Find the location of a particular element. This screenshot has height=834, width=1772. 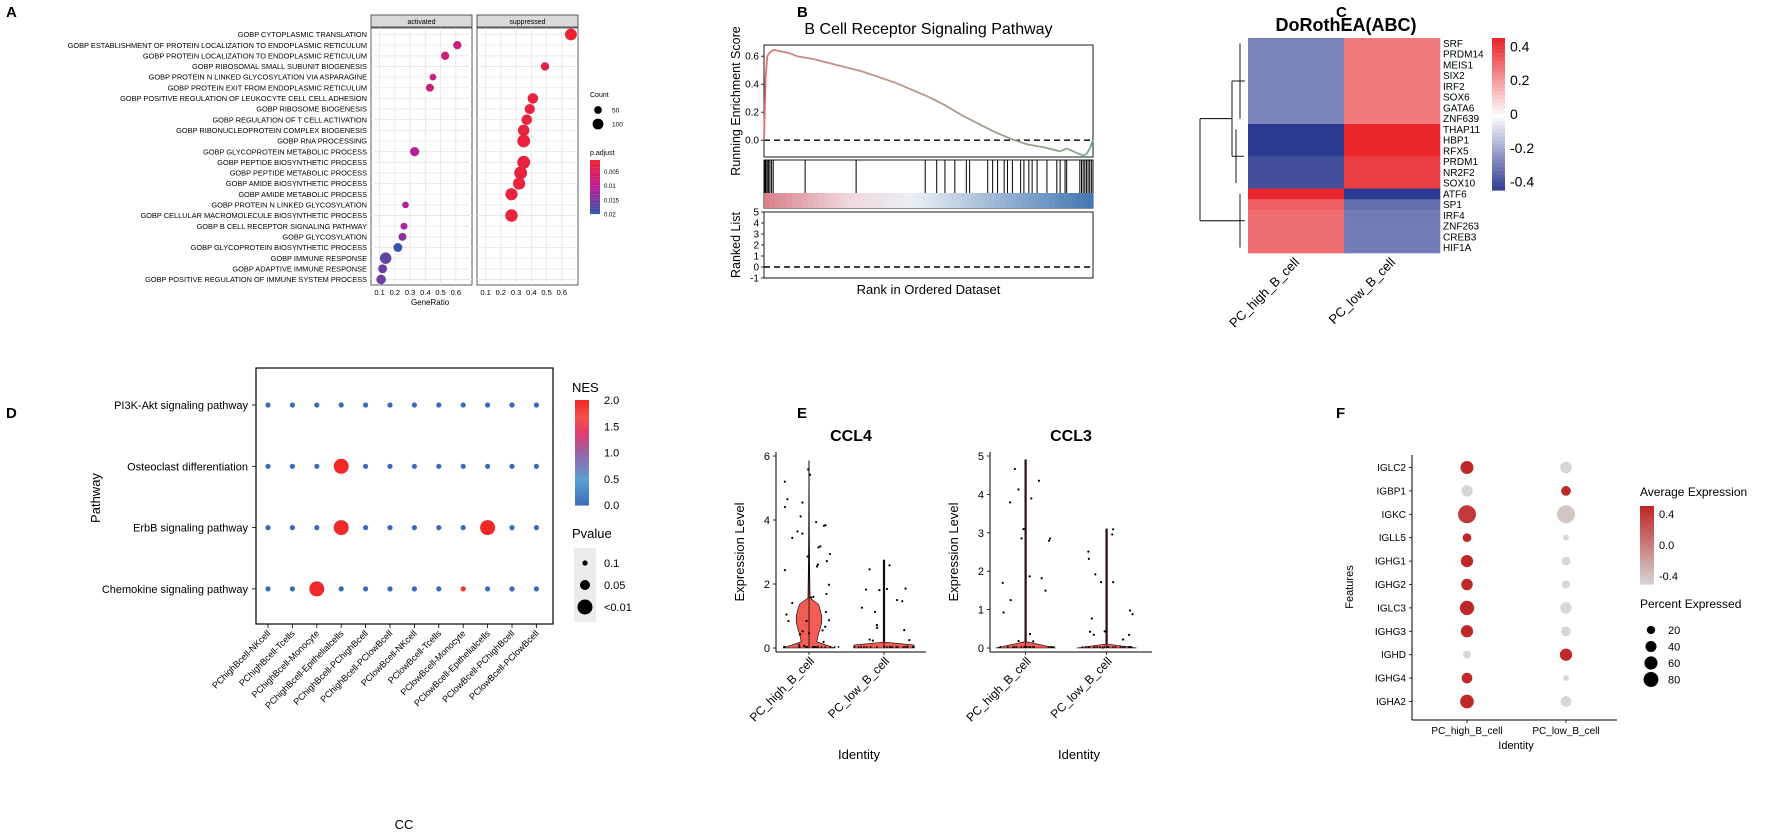

heatmap-row-label: IRF4 is located at coordinates (1454, 216).